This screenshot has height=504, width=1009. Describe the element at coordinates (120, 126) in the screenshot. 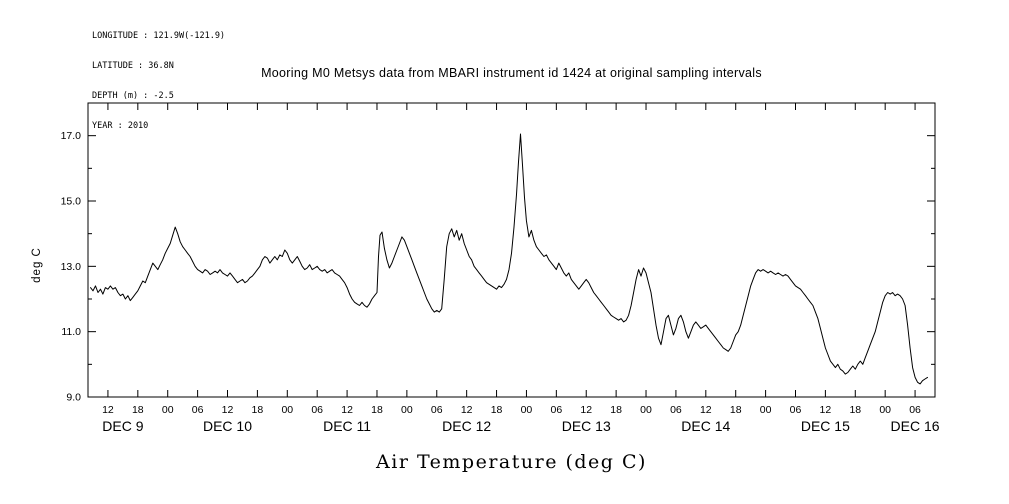

I see `metadata-year: YEAR : 2010` at that location.